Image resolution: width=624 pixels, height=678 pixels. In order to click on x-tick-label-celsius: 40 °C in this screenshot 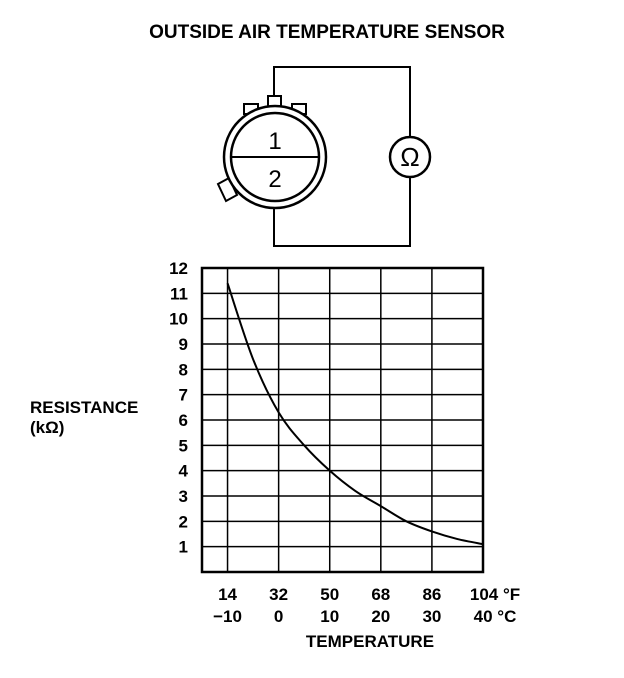, I will do `click(495, 616)`.